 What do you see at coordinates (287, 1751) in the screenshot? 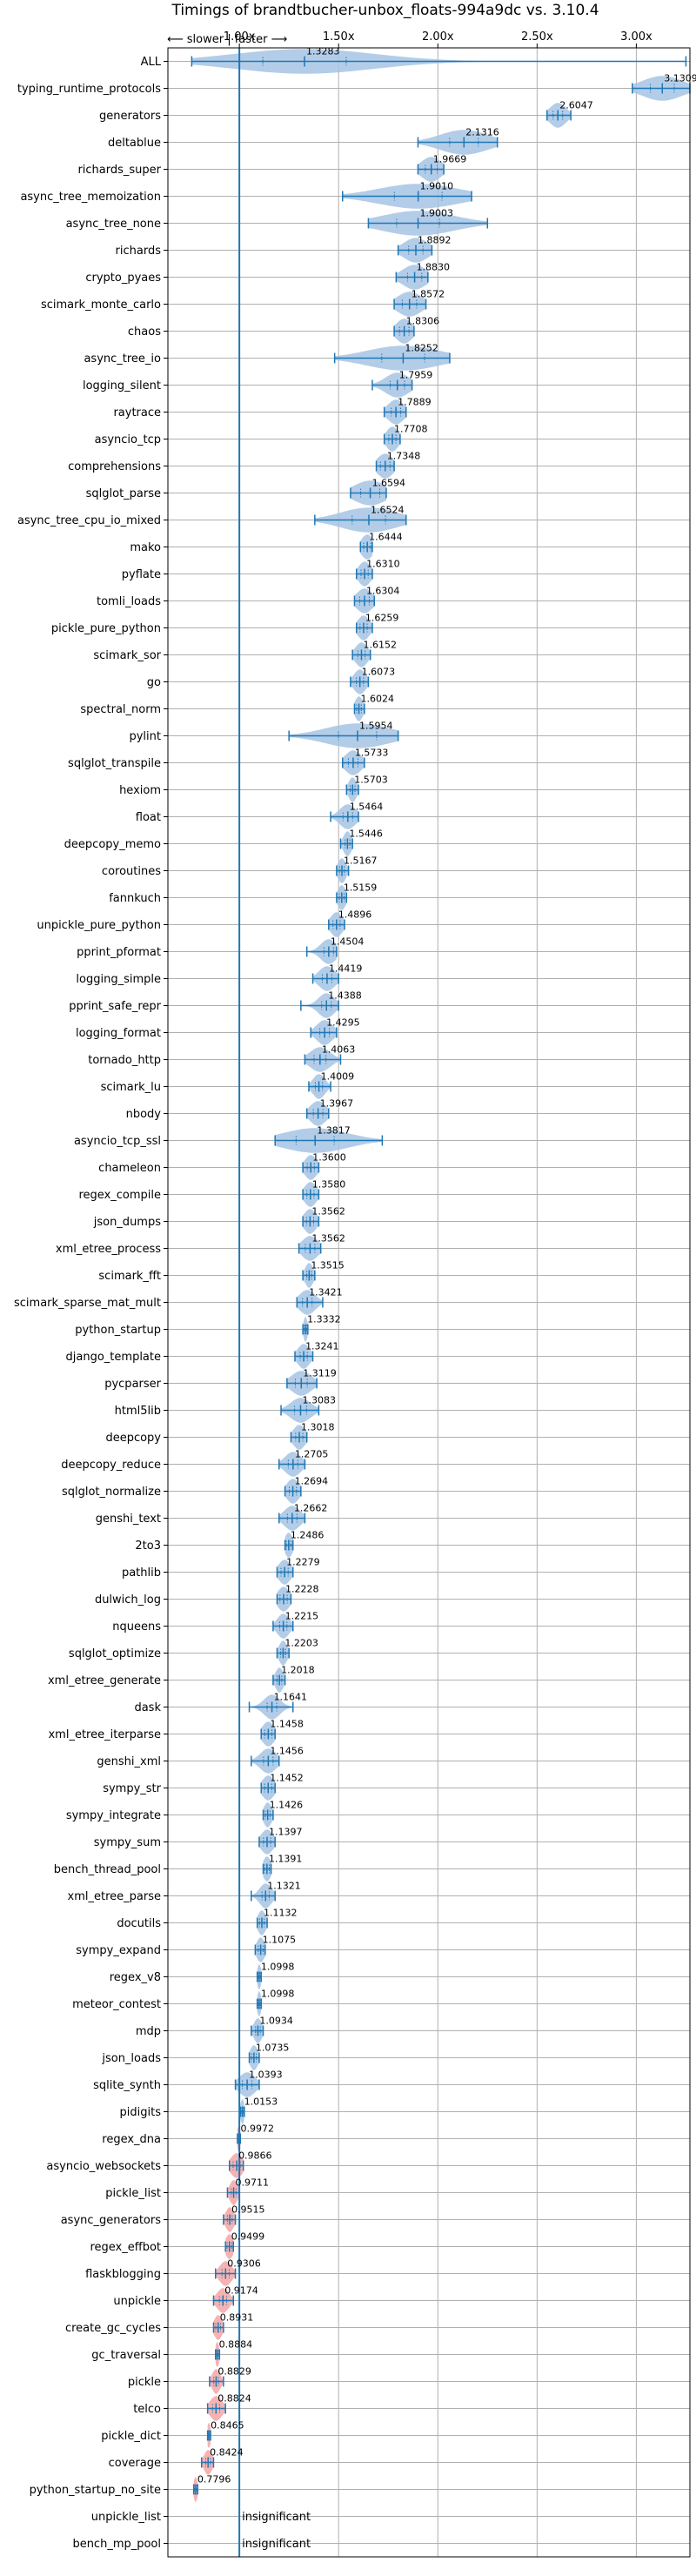
I see `value-label: 1.1456` at bounding box center [287, 1751].